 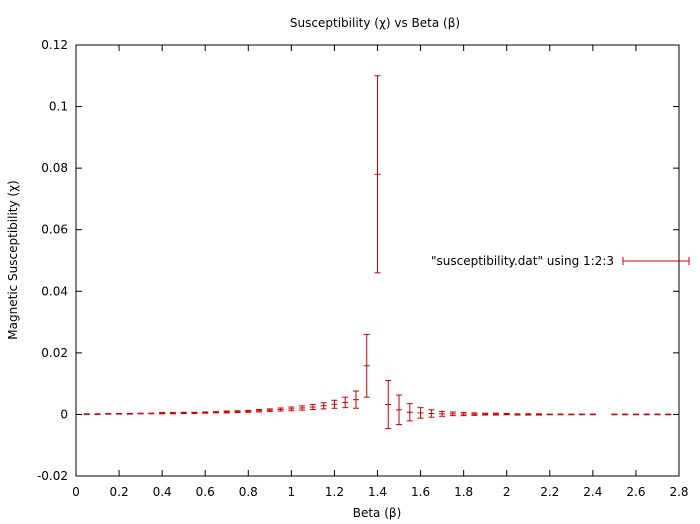 I want to click on y-tick-label: 0.04, so click(x=54, y=291).